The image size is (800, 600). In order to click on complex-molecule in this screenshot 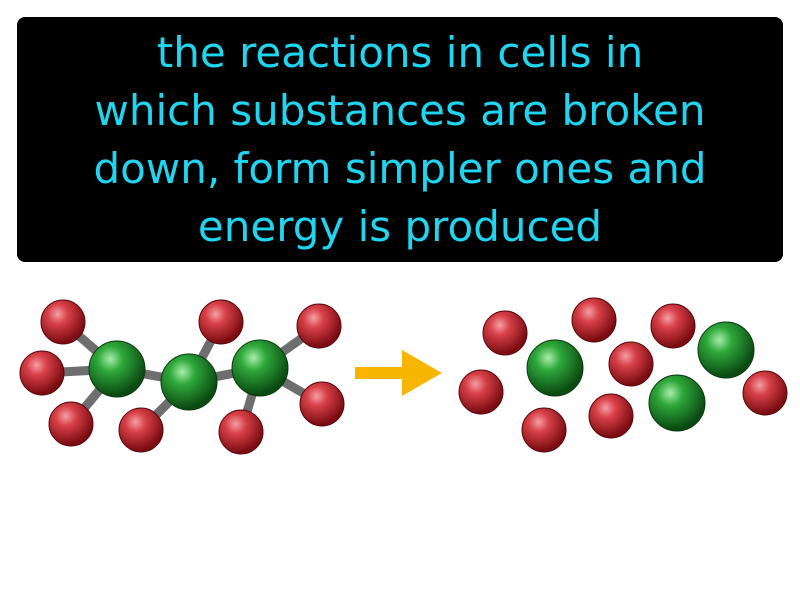, I will do `click(182, 377)`.